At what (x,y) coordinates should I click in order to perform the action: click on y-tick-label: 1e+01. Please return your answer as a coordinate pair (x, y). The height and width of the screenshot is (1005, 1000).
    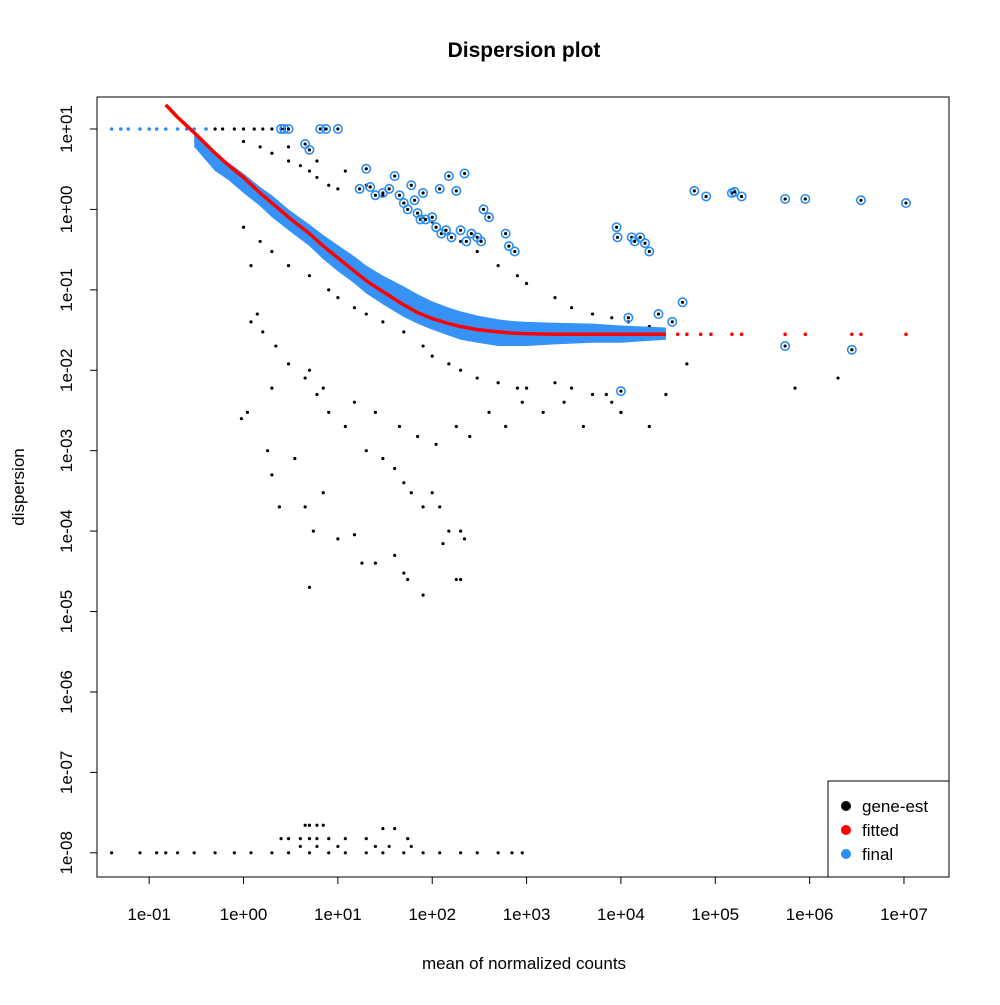
    Looking at the image, I should click on (66, 129).